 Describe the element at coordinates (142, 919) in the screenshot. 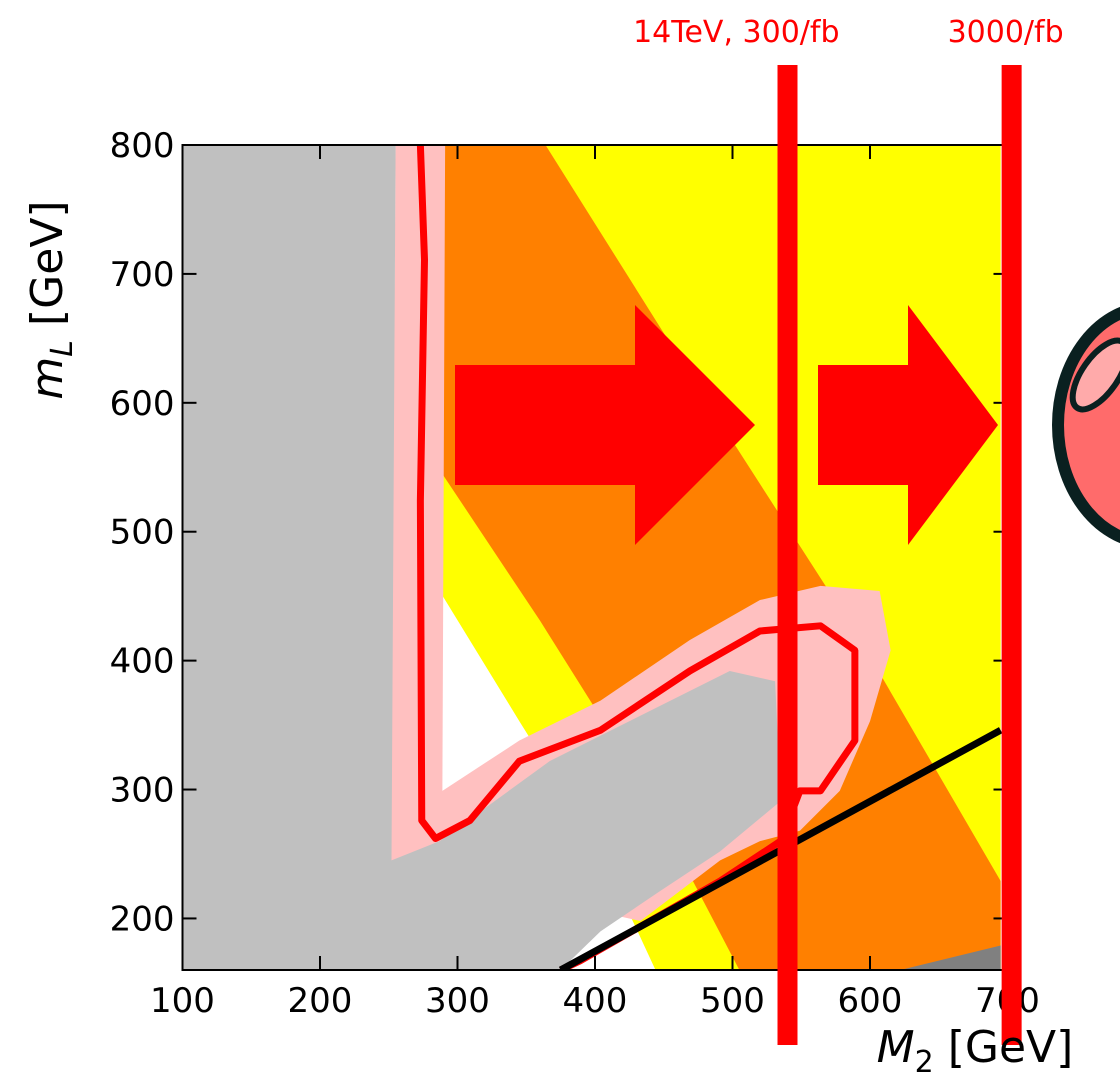

I see `y-tick-label: 200` at that location.